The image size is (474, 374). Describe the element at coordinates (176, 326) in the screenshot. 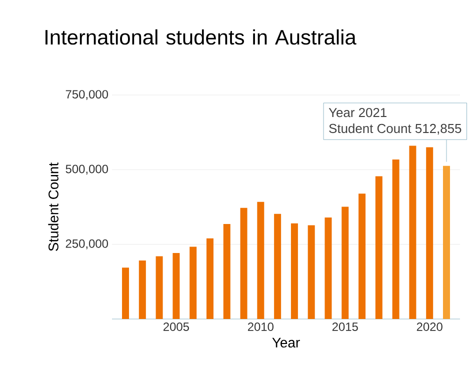

I see `x-tick-label: 2005` at that location.